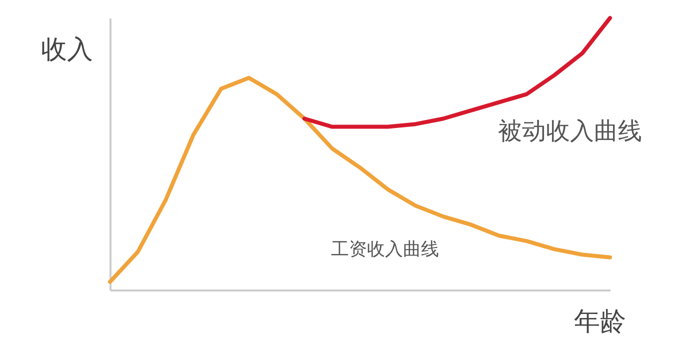  What do you see at coordinates (67, 50) in the screenshot?
I see `y-axis-title: 收入` at bounding box center [67, 50].